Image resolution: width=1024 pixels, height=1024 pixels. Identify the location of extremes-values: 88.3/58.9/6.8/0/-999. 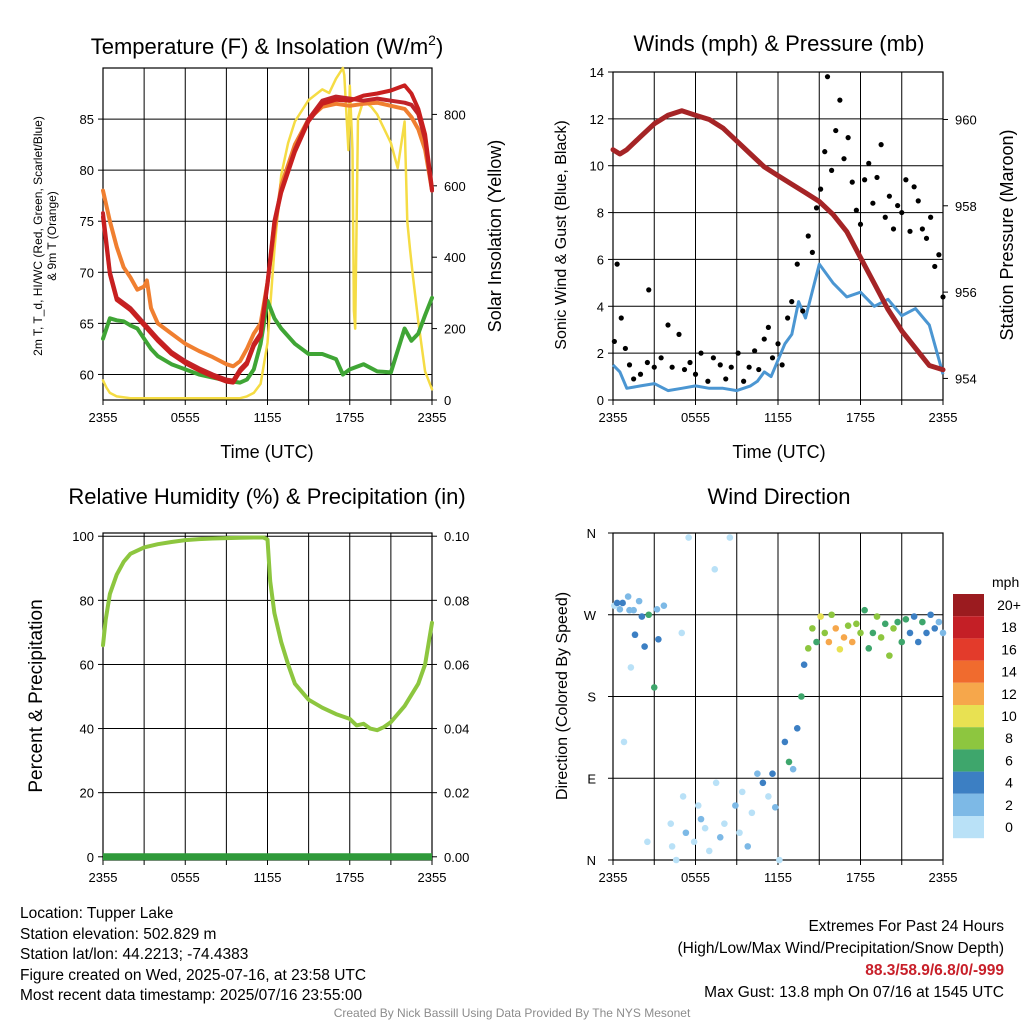
(934, 970).